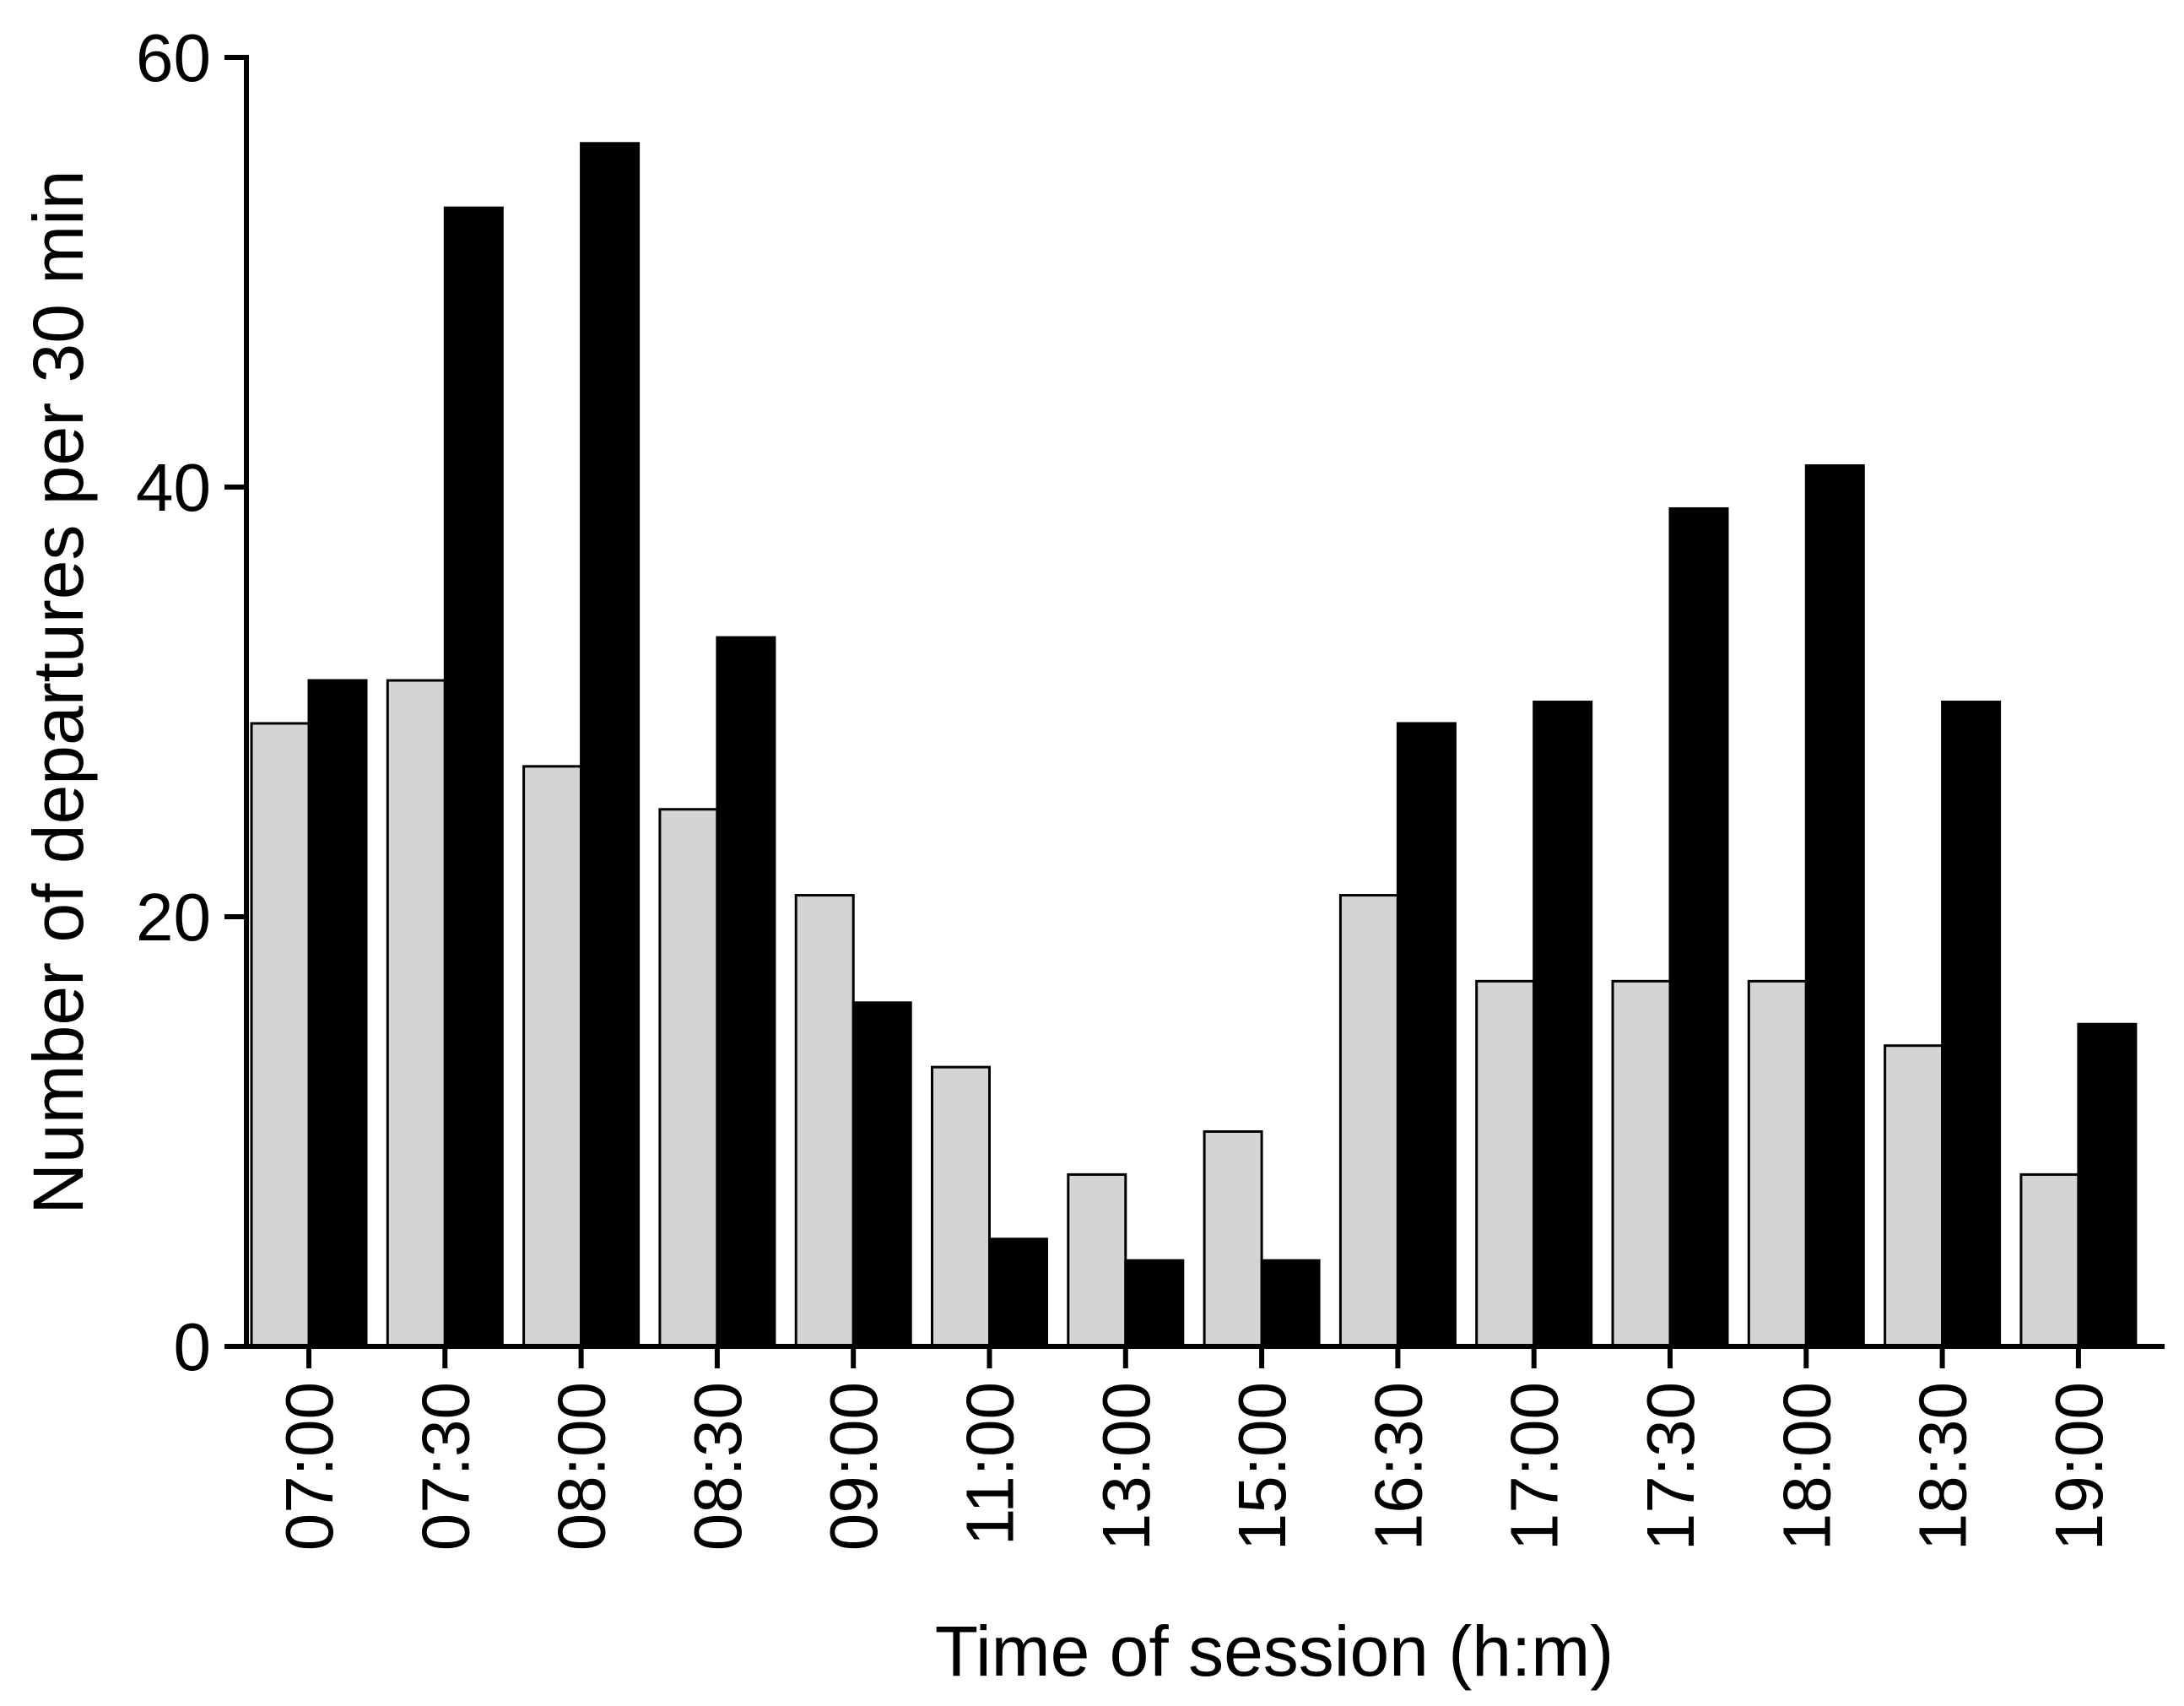  I want to click on x-tick-label: 13:00, so click(1126, 1466).